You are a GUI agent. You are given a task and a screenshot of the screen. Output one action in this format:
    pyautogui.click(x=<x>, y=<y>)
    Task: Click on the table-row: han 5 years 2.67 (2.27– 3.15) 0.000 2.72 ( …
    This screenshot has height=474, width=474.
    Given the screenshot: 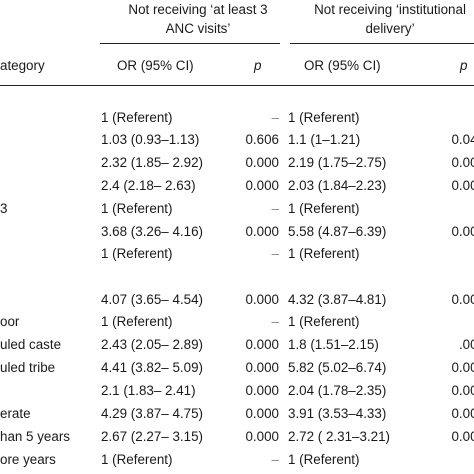 What is the action you would take?
    pyautogui.click(x=237, y=437)
    